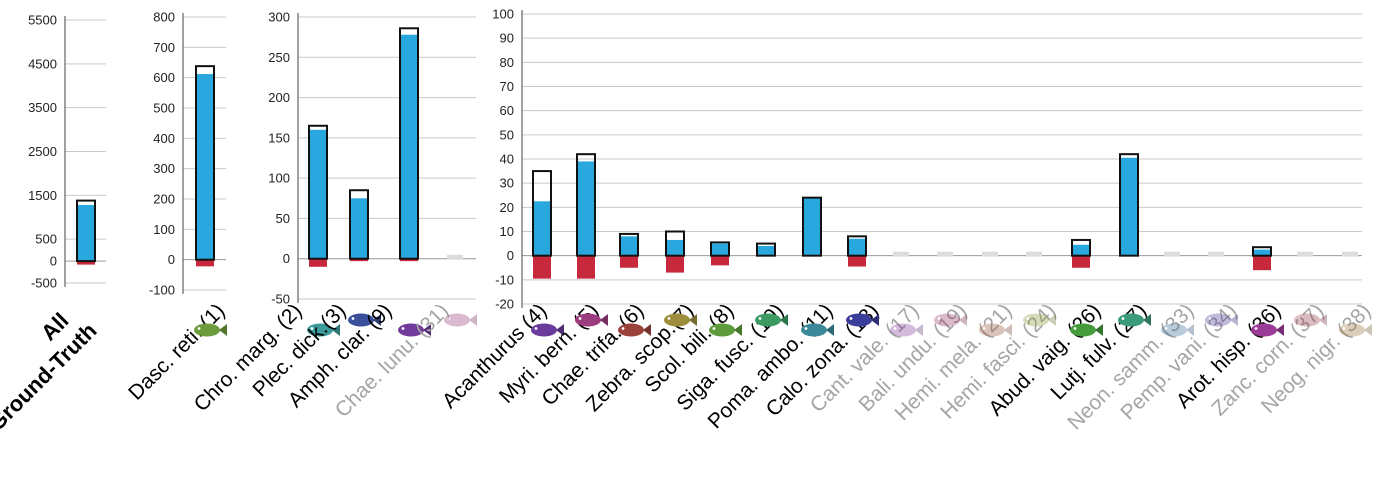 The image size is (1386, 491). What do you see at coordinates (164, 138) in the screenshot?
I see `y-tick-label: 400` at bounding box center [164, 138].